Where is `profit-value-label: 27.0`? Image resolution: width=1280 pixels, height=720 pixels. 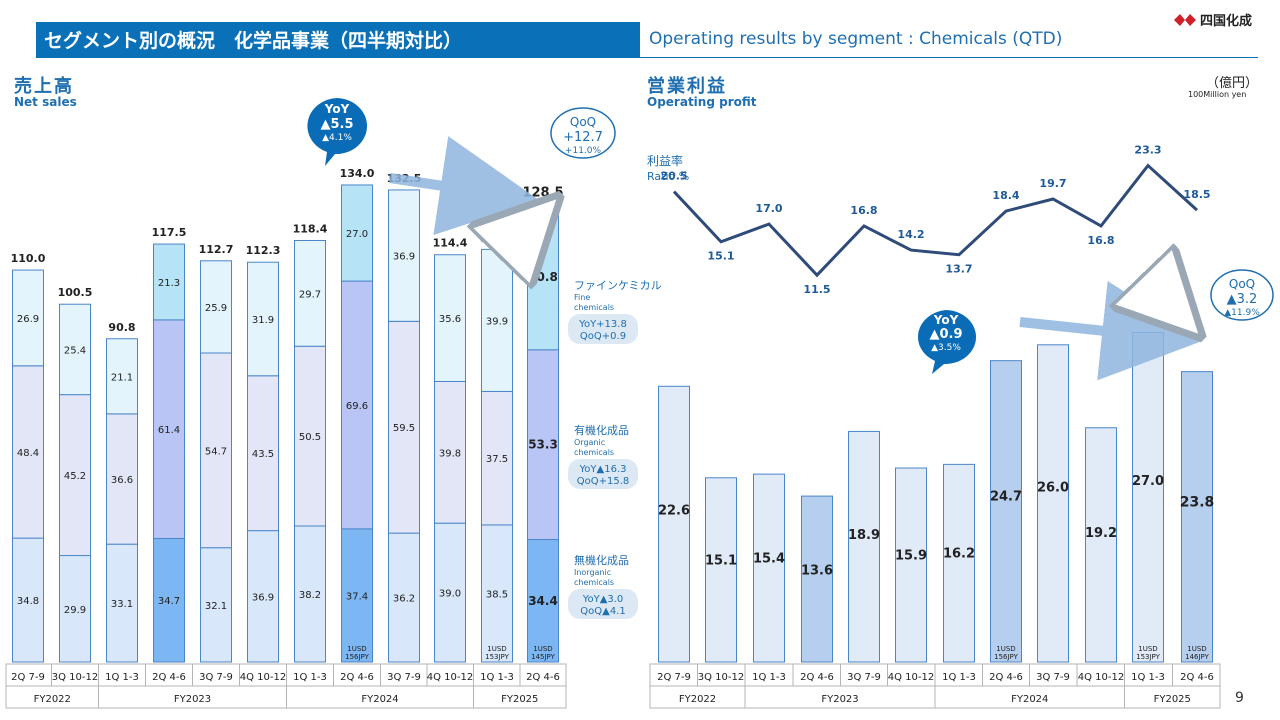
profit-value-label: 27.0 is located at coordinates (1148, 481).